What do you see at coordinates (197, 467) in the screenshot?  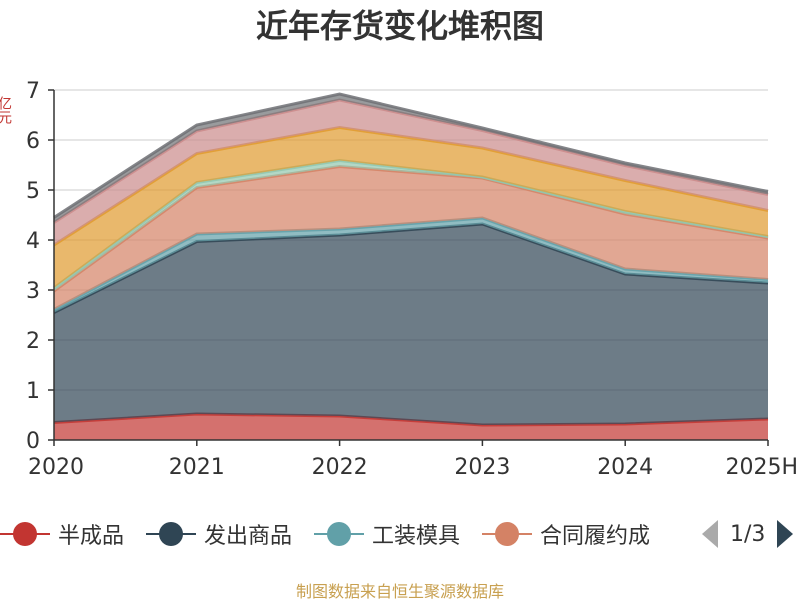 I see `x-tick-label: 2021` at bounding box center [197, 467].